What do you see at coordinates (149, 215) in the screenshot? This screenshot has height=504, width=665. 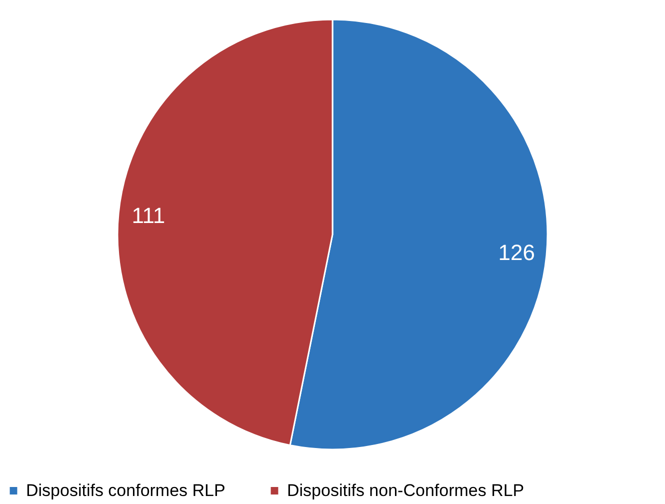 I see `data-label: 111` at bounding box center [149, 215].